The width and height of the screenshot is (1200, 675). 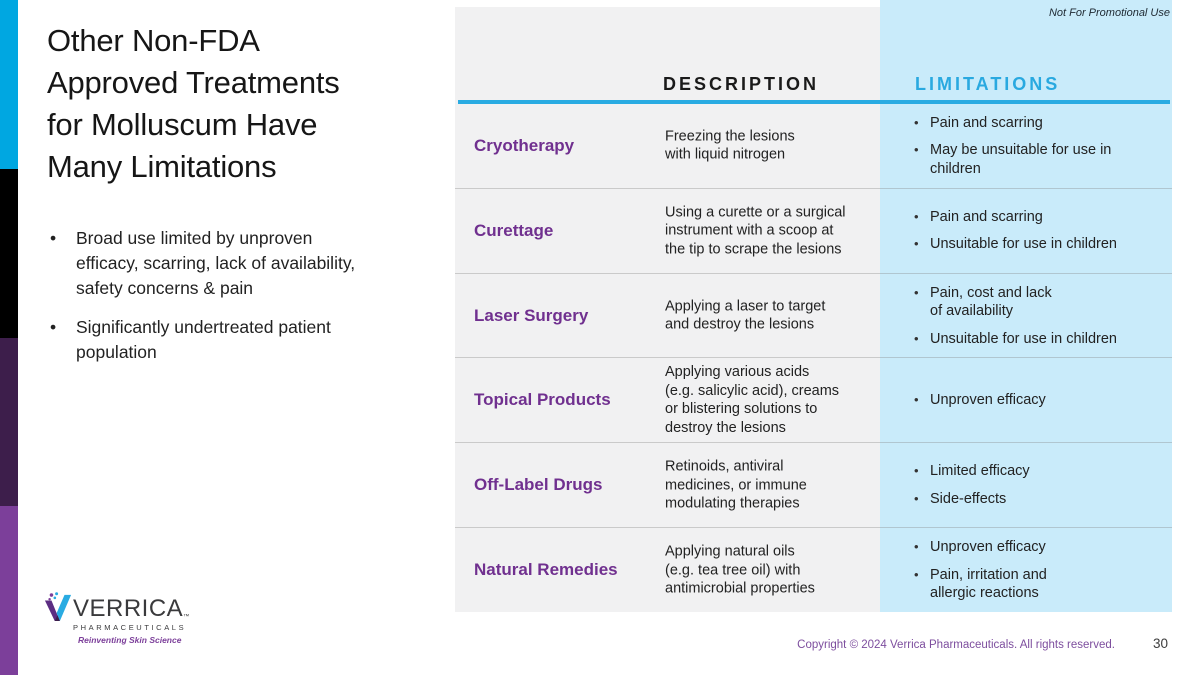 What do you see at coordinates (130, 627) in the screenshot?
I see `logo-subtitle: PHARMACEUTICALS` at bounding box center [130, 627].